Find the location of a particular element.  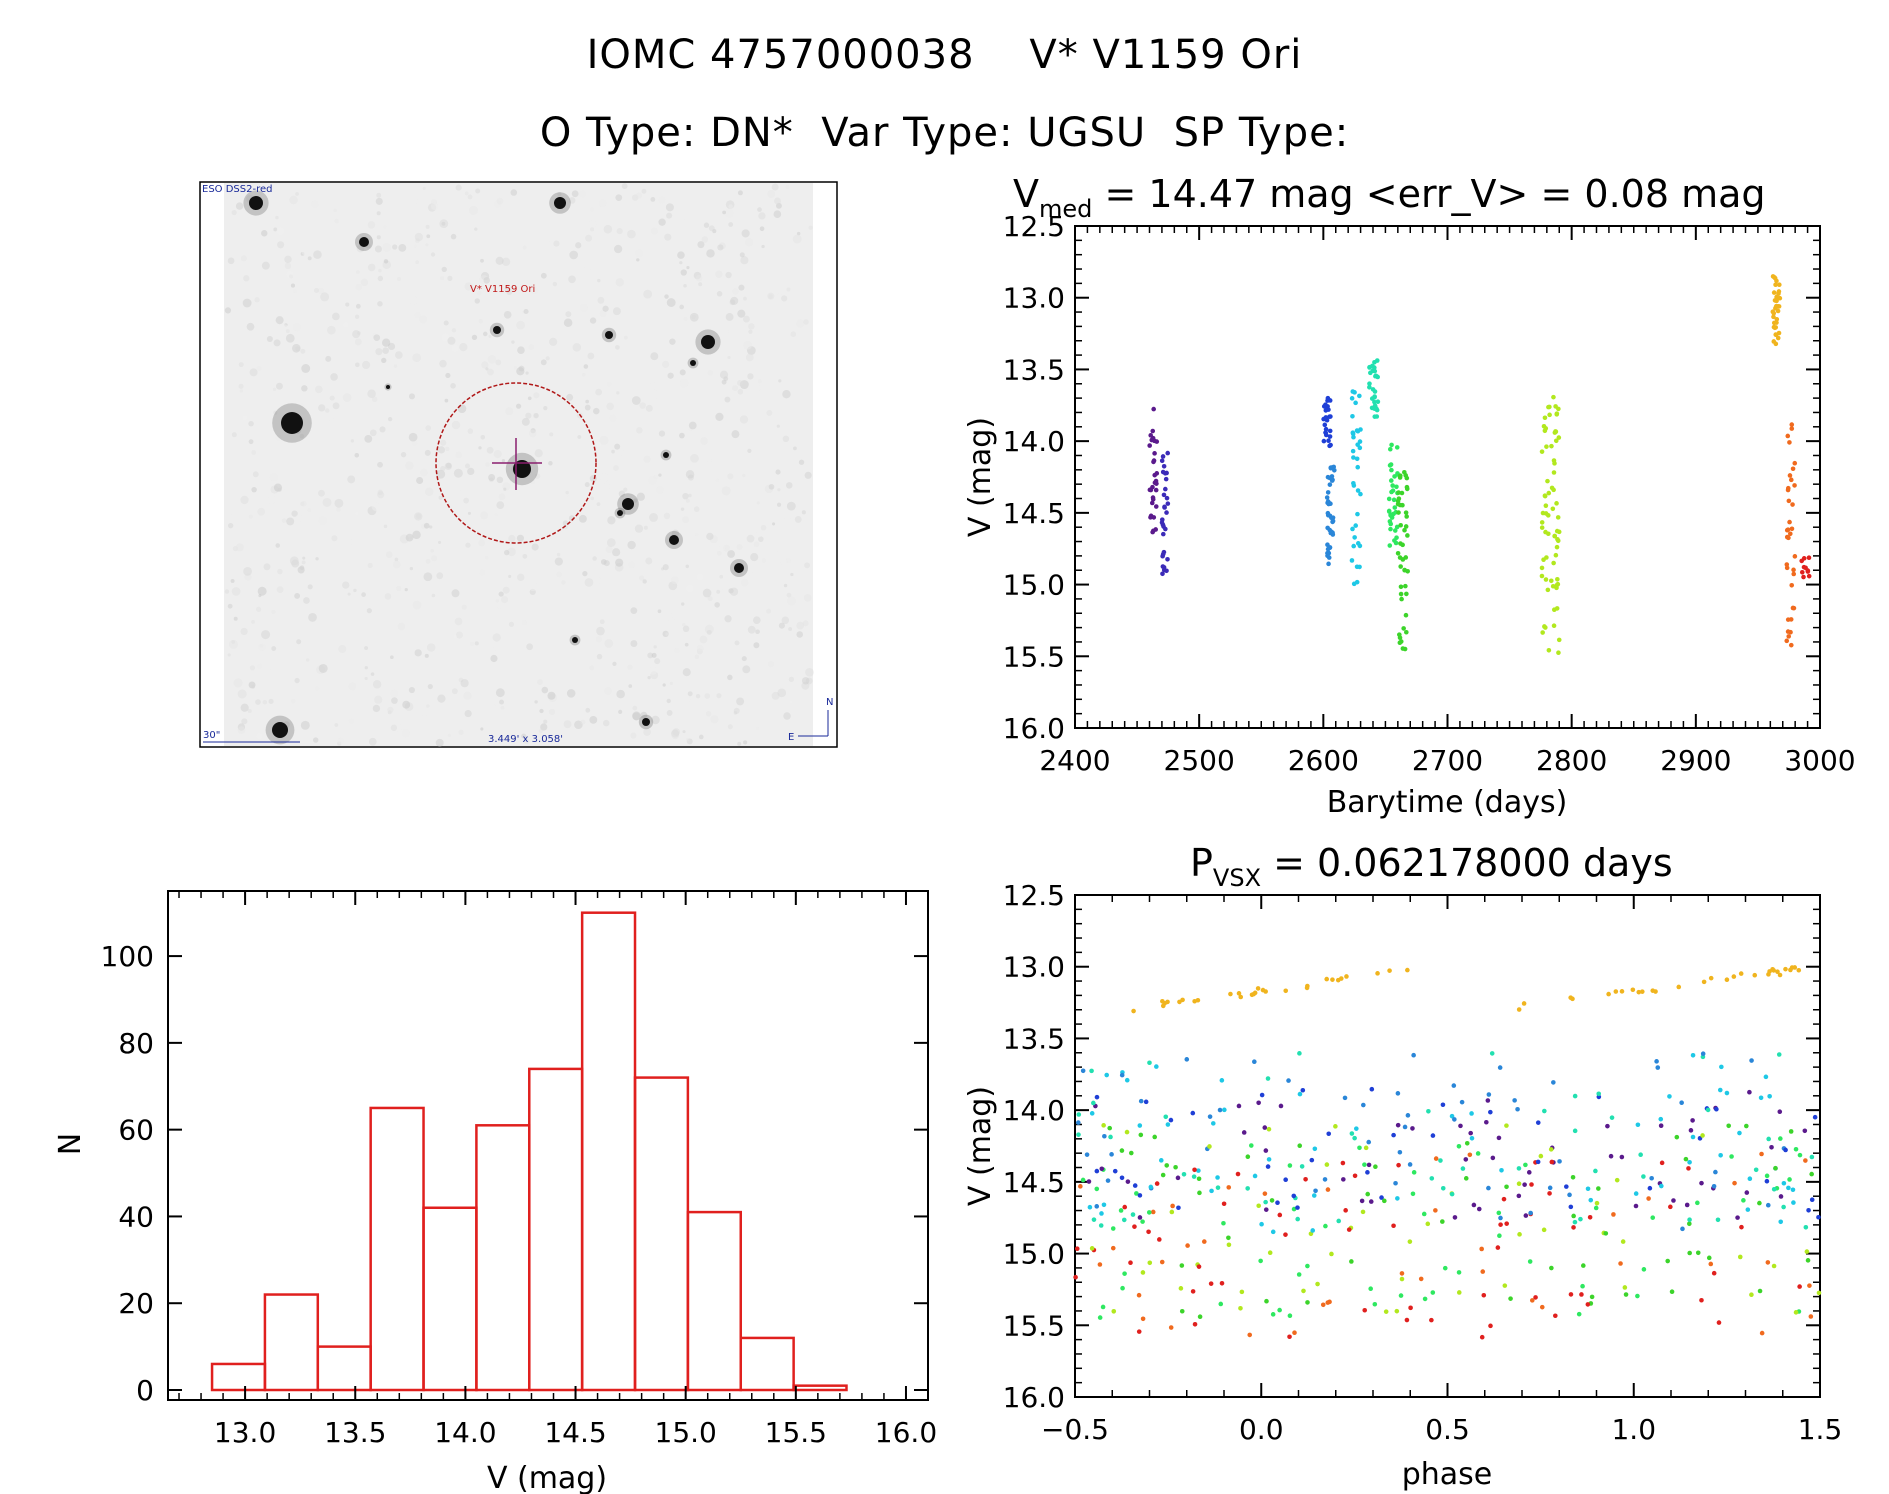

y-tick-label: 14.5 is located at coordinates (1034, 1182).